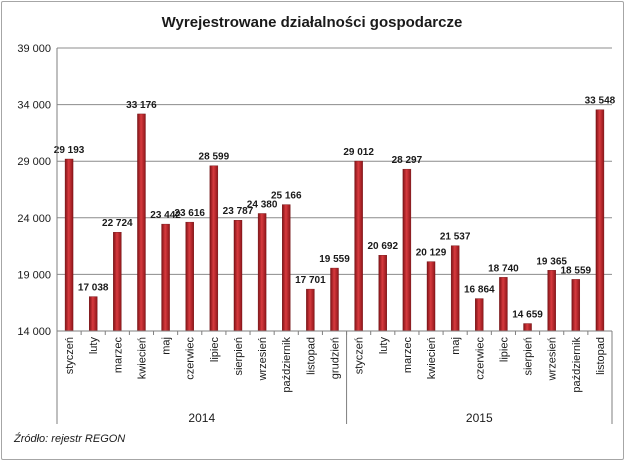  I want to click on data-label: 23 442, so click(165, 215).